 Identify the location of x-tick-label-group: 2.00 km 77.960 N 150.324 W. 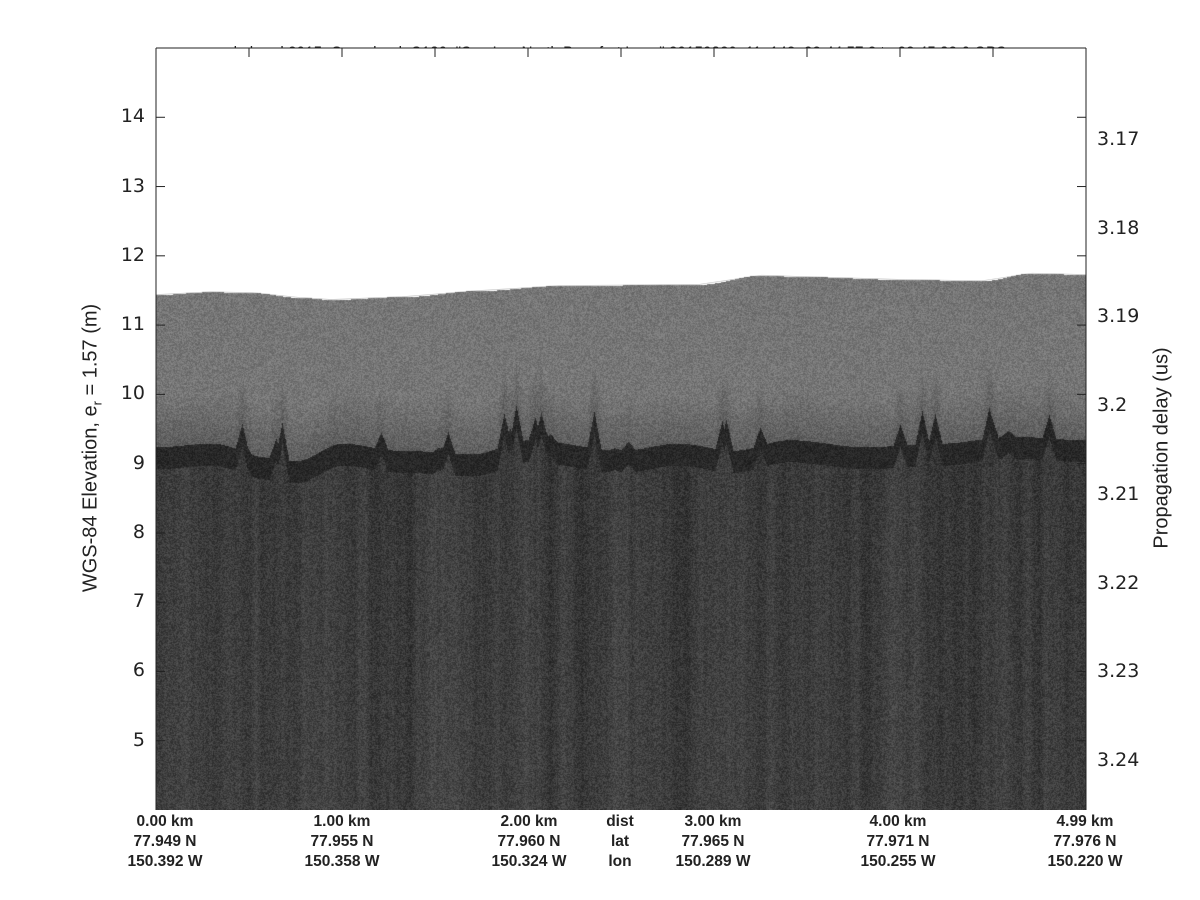
(529, 842).